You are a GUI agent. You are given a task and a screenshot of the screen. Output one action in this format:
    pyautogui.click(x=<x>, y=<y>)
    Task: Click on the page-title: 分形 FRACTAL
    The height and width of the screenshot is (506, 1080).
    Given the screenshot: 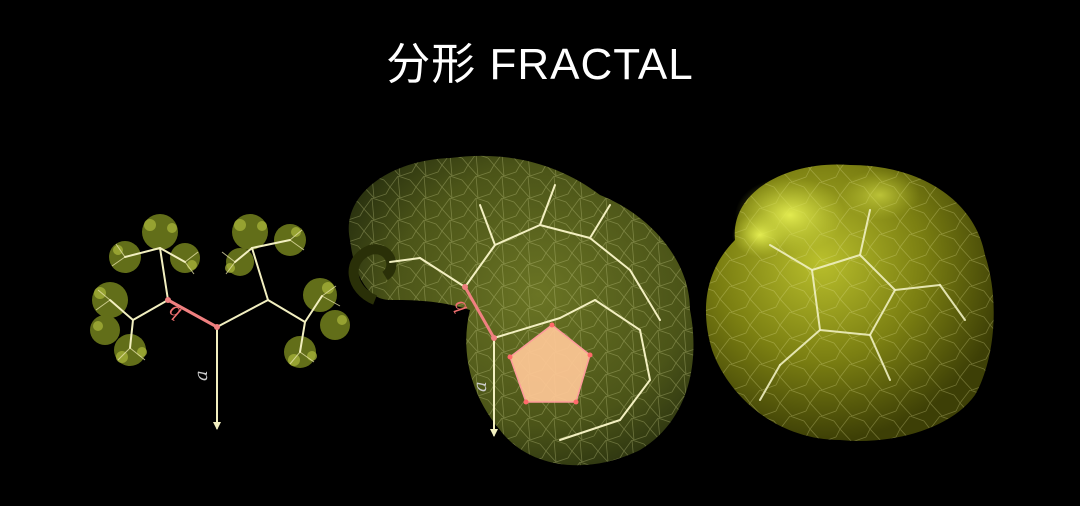 What is the action you would take?
    pyautogui.click(x=540, y=64)
    